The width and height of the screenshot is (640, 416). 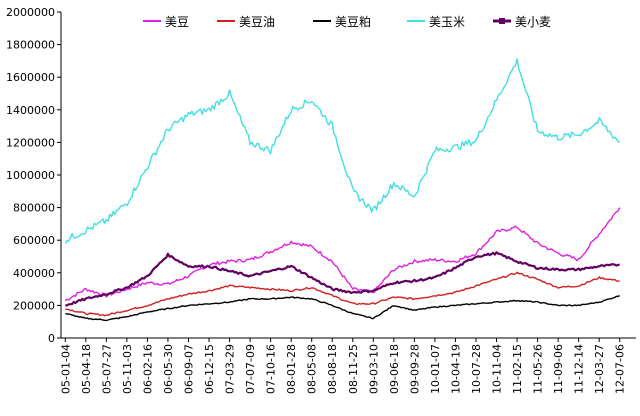 What do you see at coordinates (373, 369) in the screenshot?
I see `x-tick-label: 09-03-10` at bounding box center [373, 369].